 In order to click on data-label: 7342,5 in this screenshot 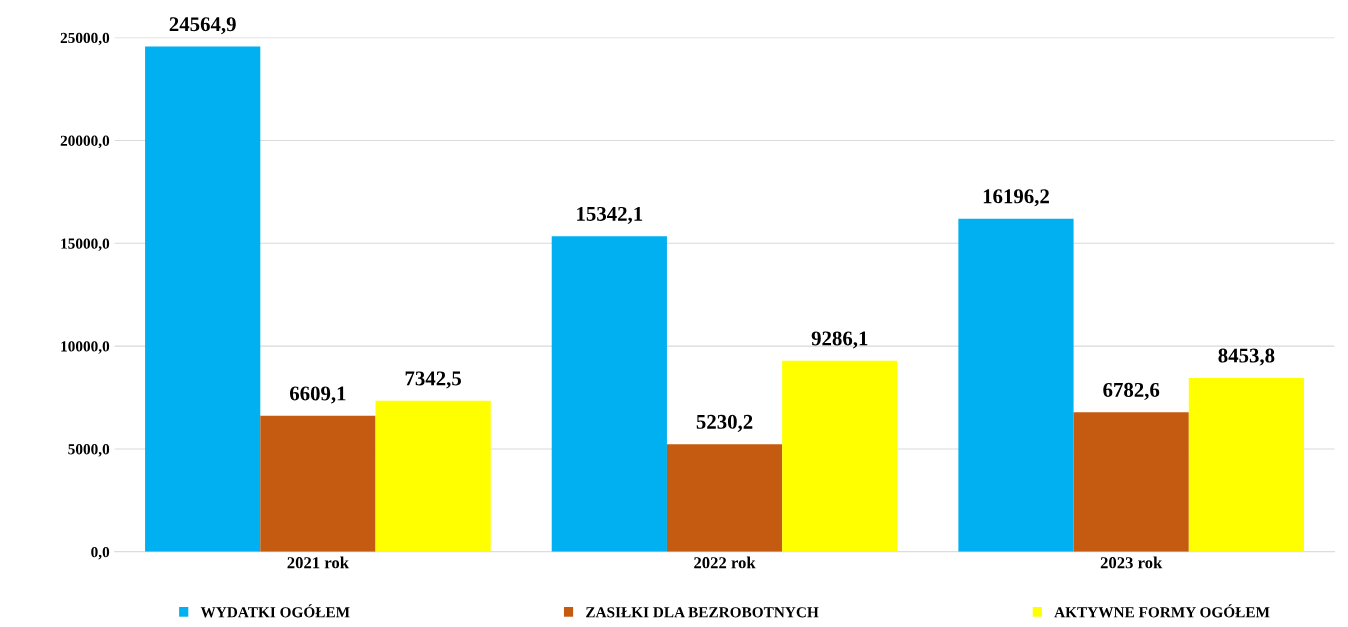, I will do `click(433, 380)`.